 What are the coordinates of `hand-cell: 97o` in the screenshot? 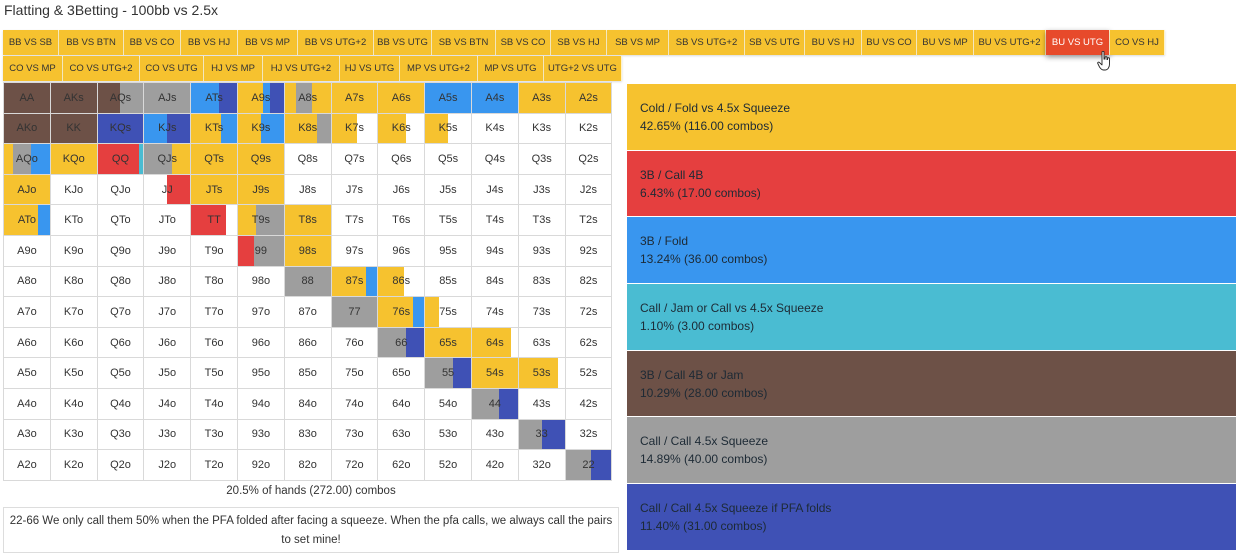 It's located at (260, 312).